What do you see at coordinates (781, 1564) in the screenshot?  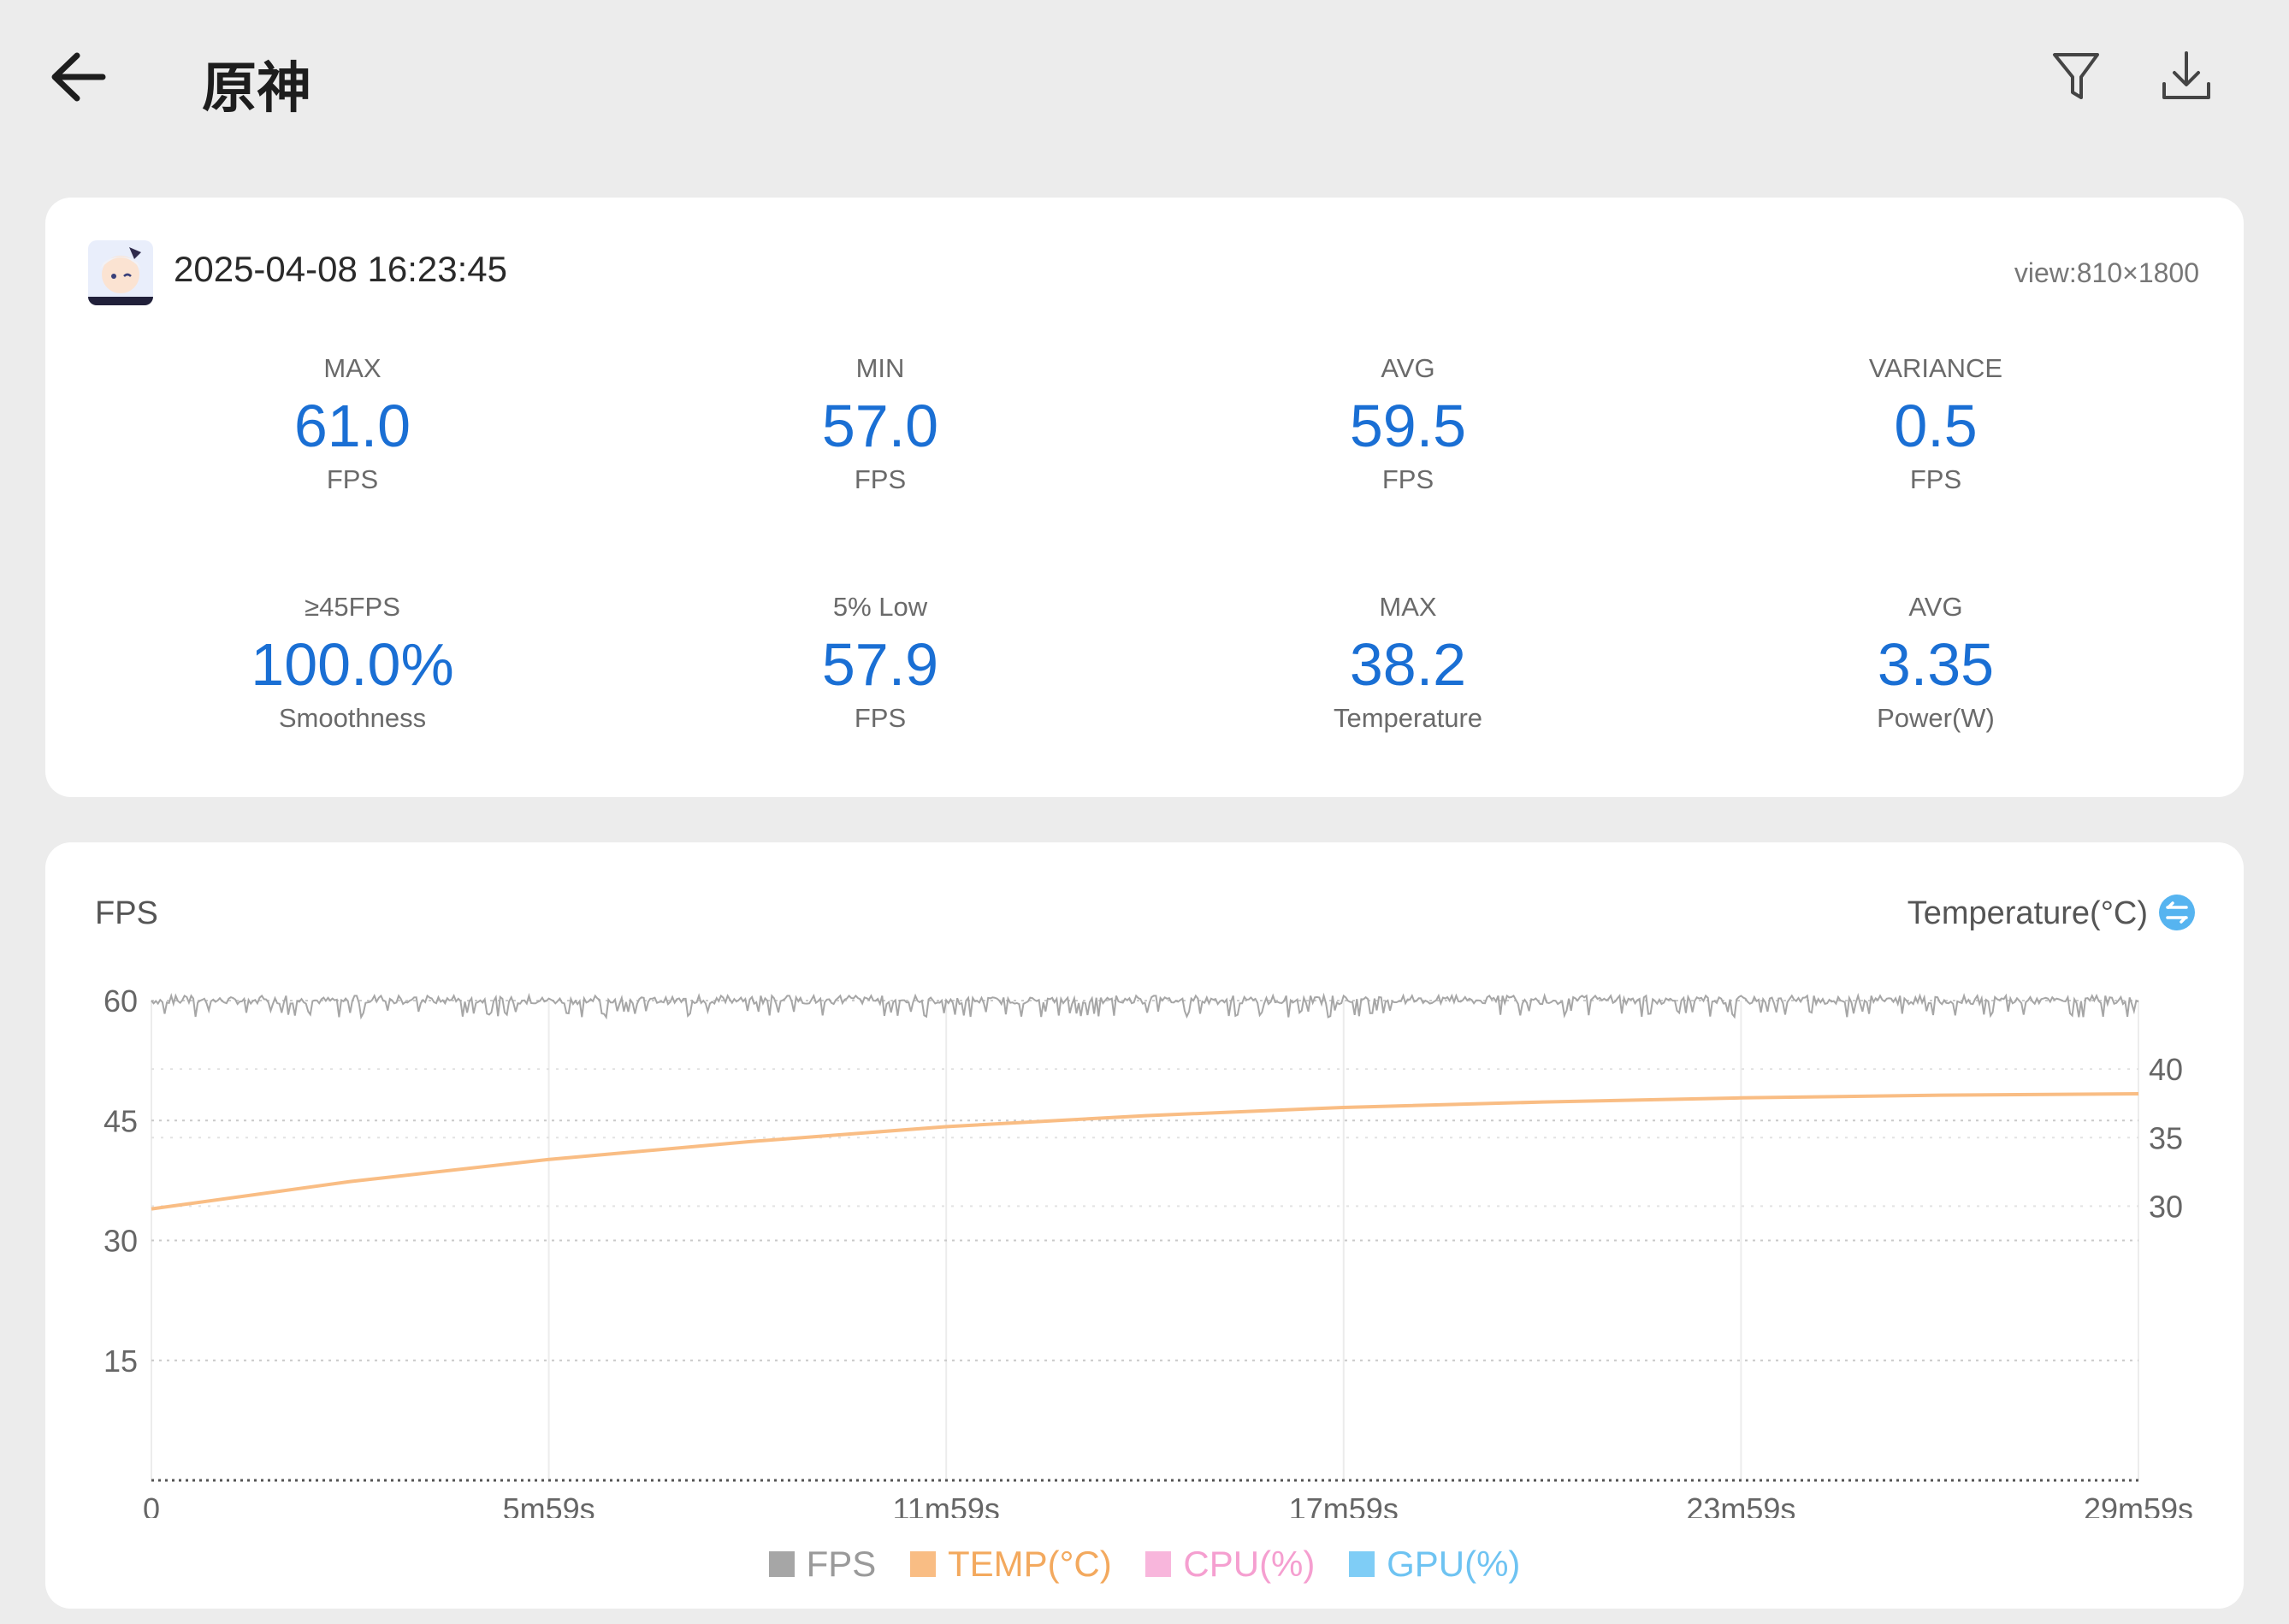 I see `legend-swatch-fps` at bounding box center [781, 1564].